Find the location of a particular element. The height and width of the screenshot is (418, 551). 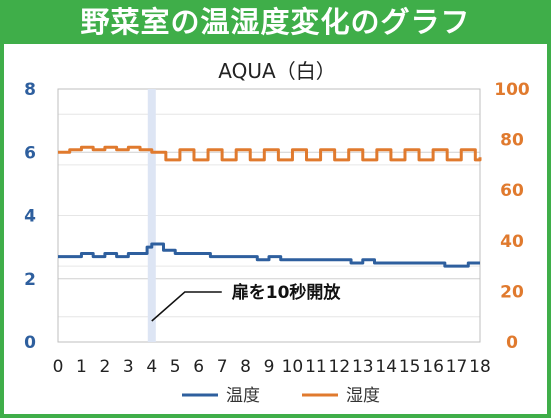

annotation-label: 扉を10秒開放 is located at coordinates (287, 292).